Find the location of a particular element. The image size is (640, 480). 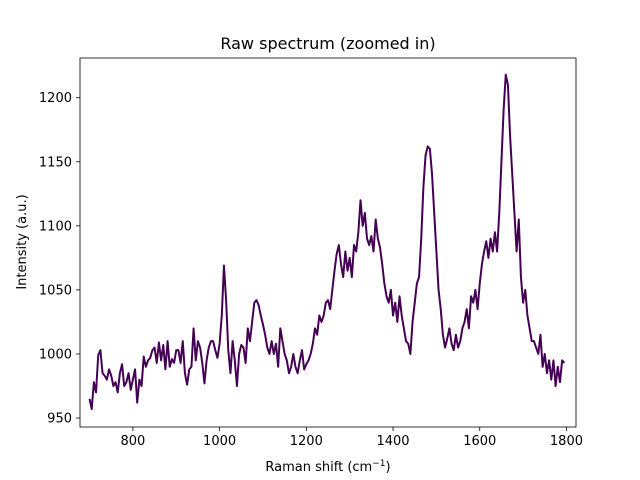

y-tick-label: 950 is located at coordinates (59, 419).